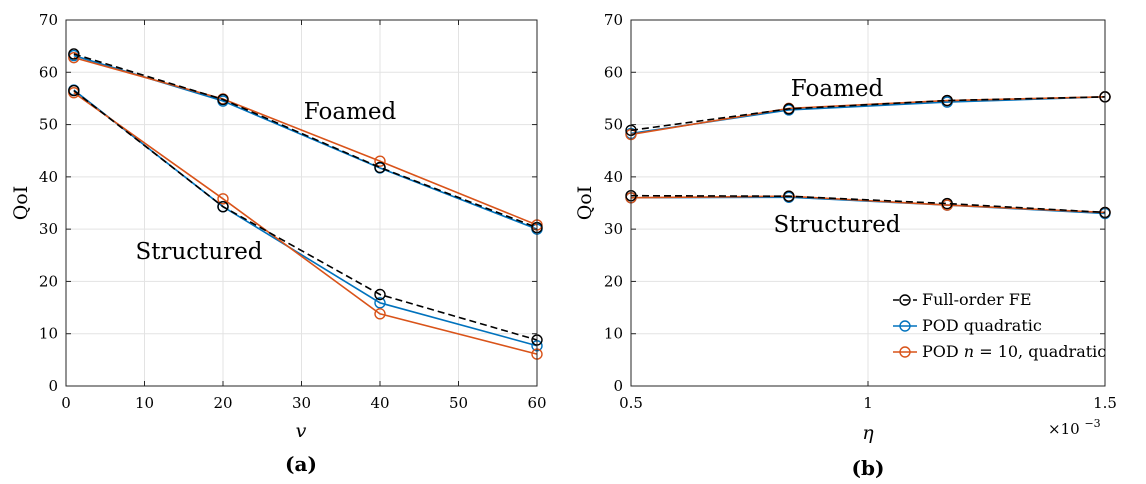  What do you see at coordinates (1040, 351) in the screenshot?
I see `legend-label-pod-n10-post: = 10, quadratic` at bounding box center [1040, 351].